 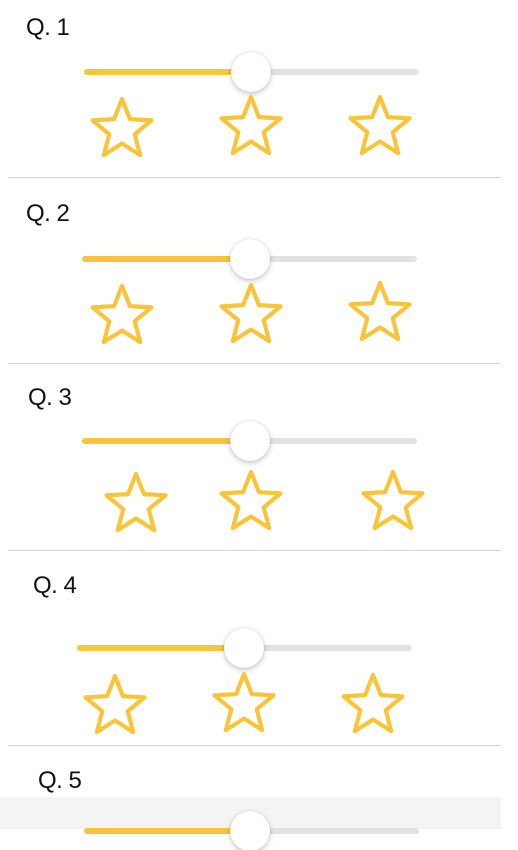 I want to click on question-label: Q. 1, so click(x=48, y=27).